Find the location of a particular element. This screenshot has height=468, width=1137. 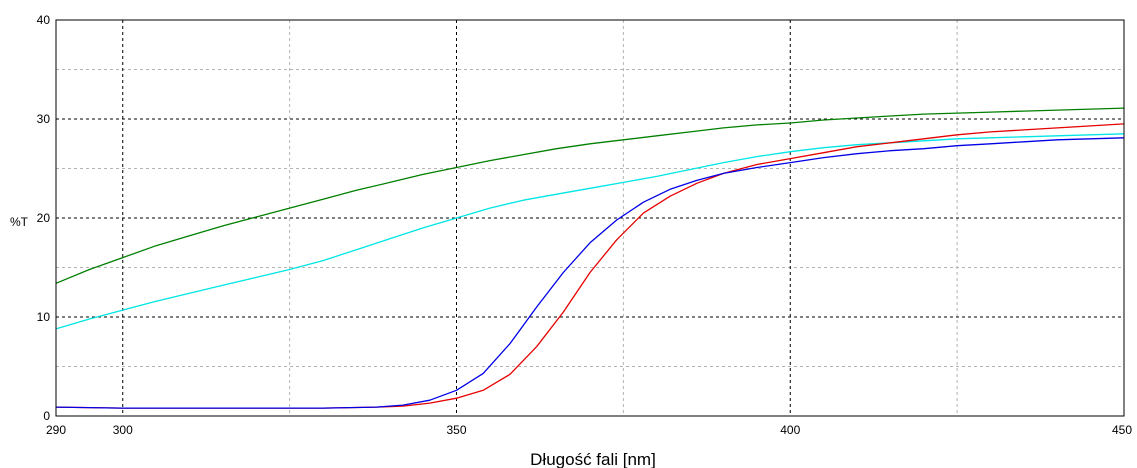

x-tick-label: 450 is located at coordinates (1122, 430).